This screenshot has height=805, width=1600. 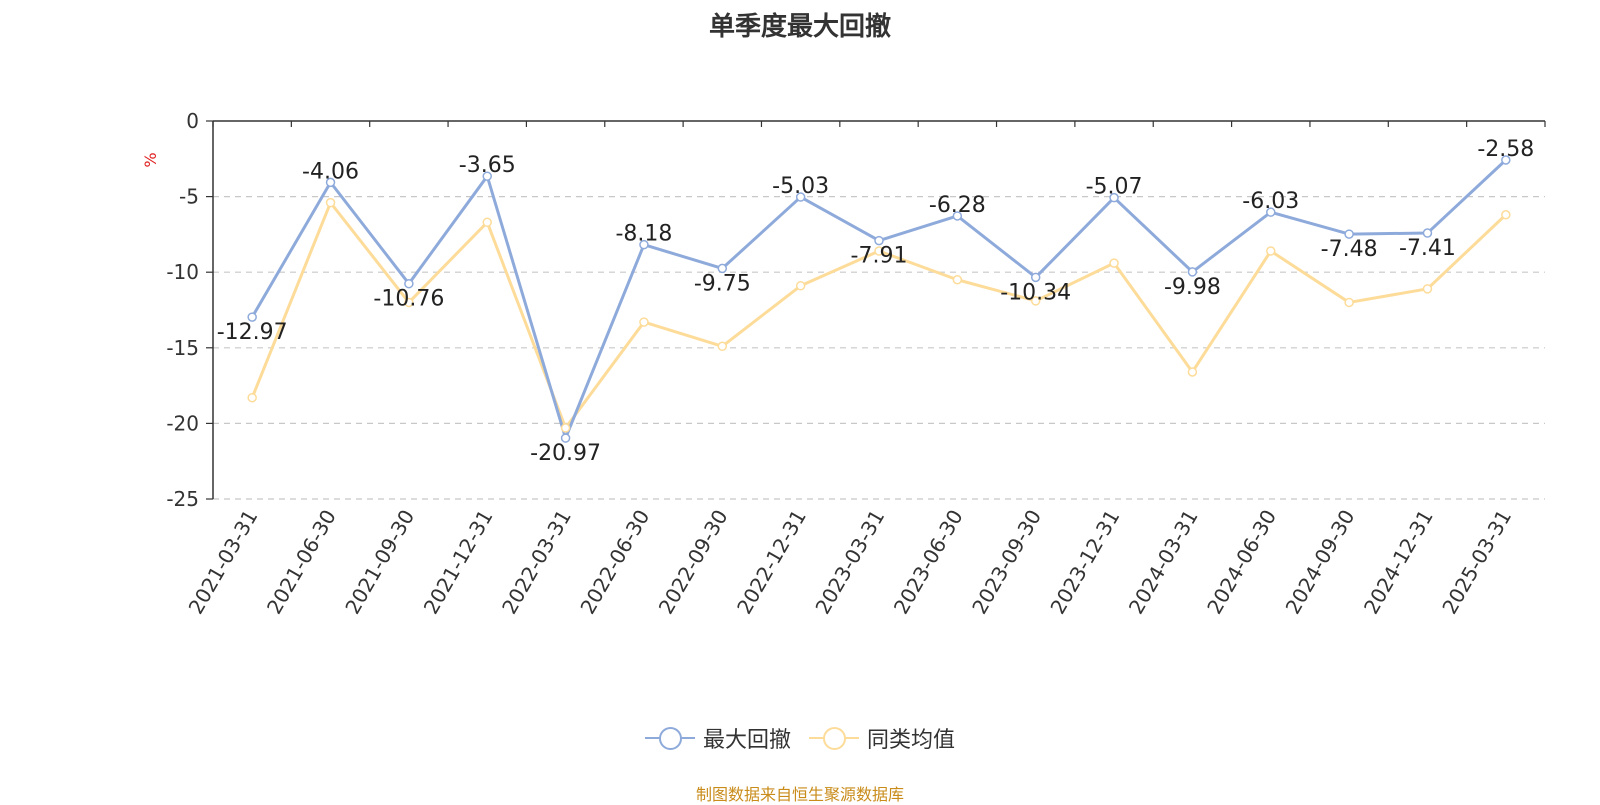 I want to click on legend-item-peer-average: 同类均值, so click(x=882, y=738).